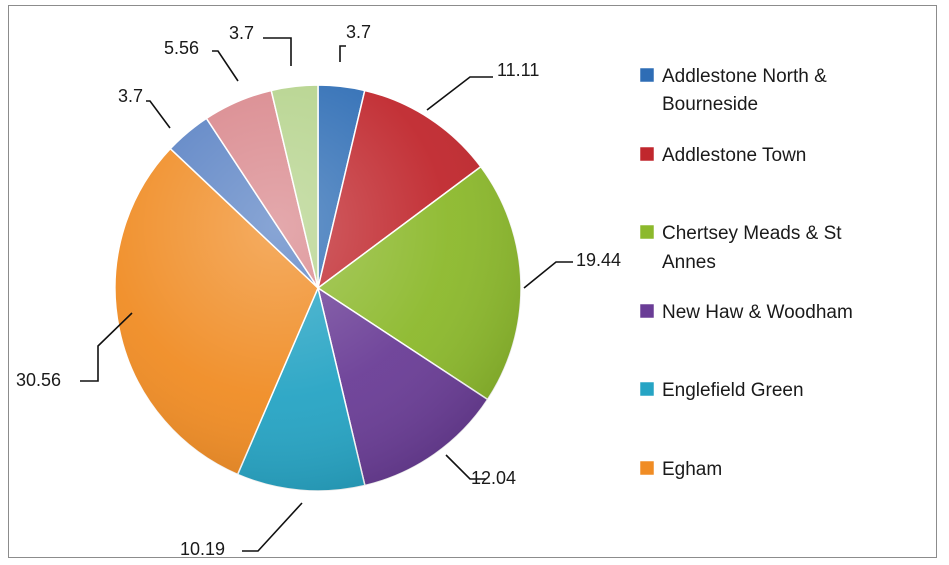 This screenshot has height=565, width=949. What do you see at coordinates (733, 390) in the screenshot?
I see `legend-label: Englefield Green` at bounding box center [733, 390].